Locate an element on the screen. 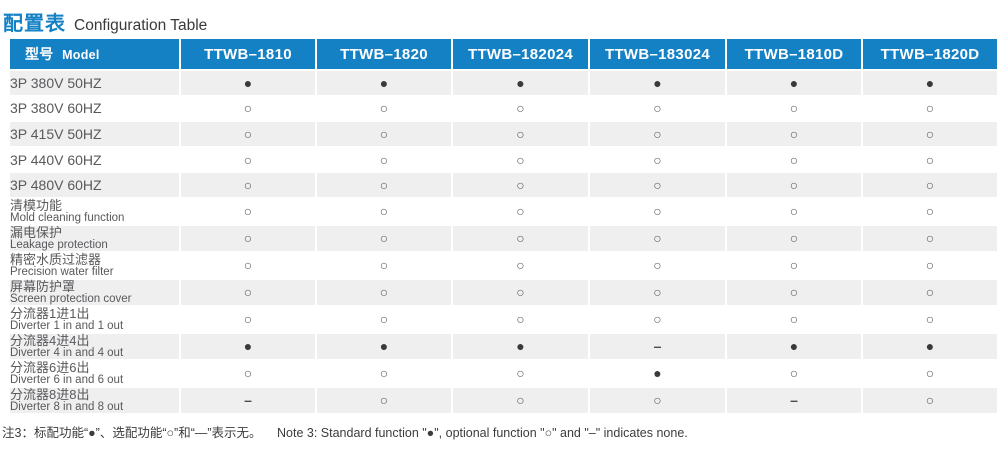  table-row: 漏电保护 Leakage protection ○ ○ ○ ○ ○ ○ is located at coordinates (503, 238).